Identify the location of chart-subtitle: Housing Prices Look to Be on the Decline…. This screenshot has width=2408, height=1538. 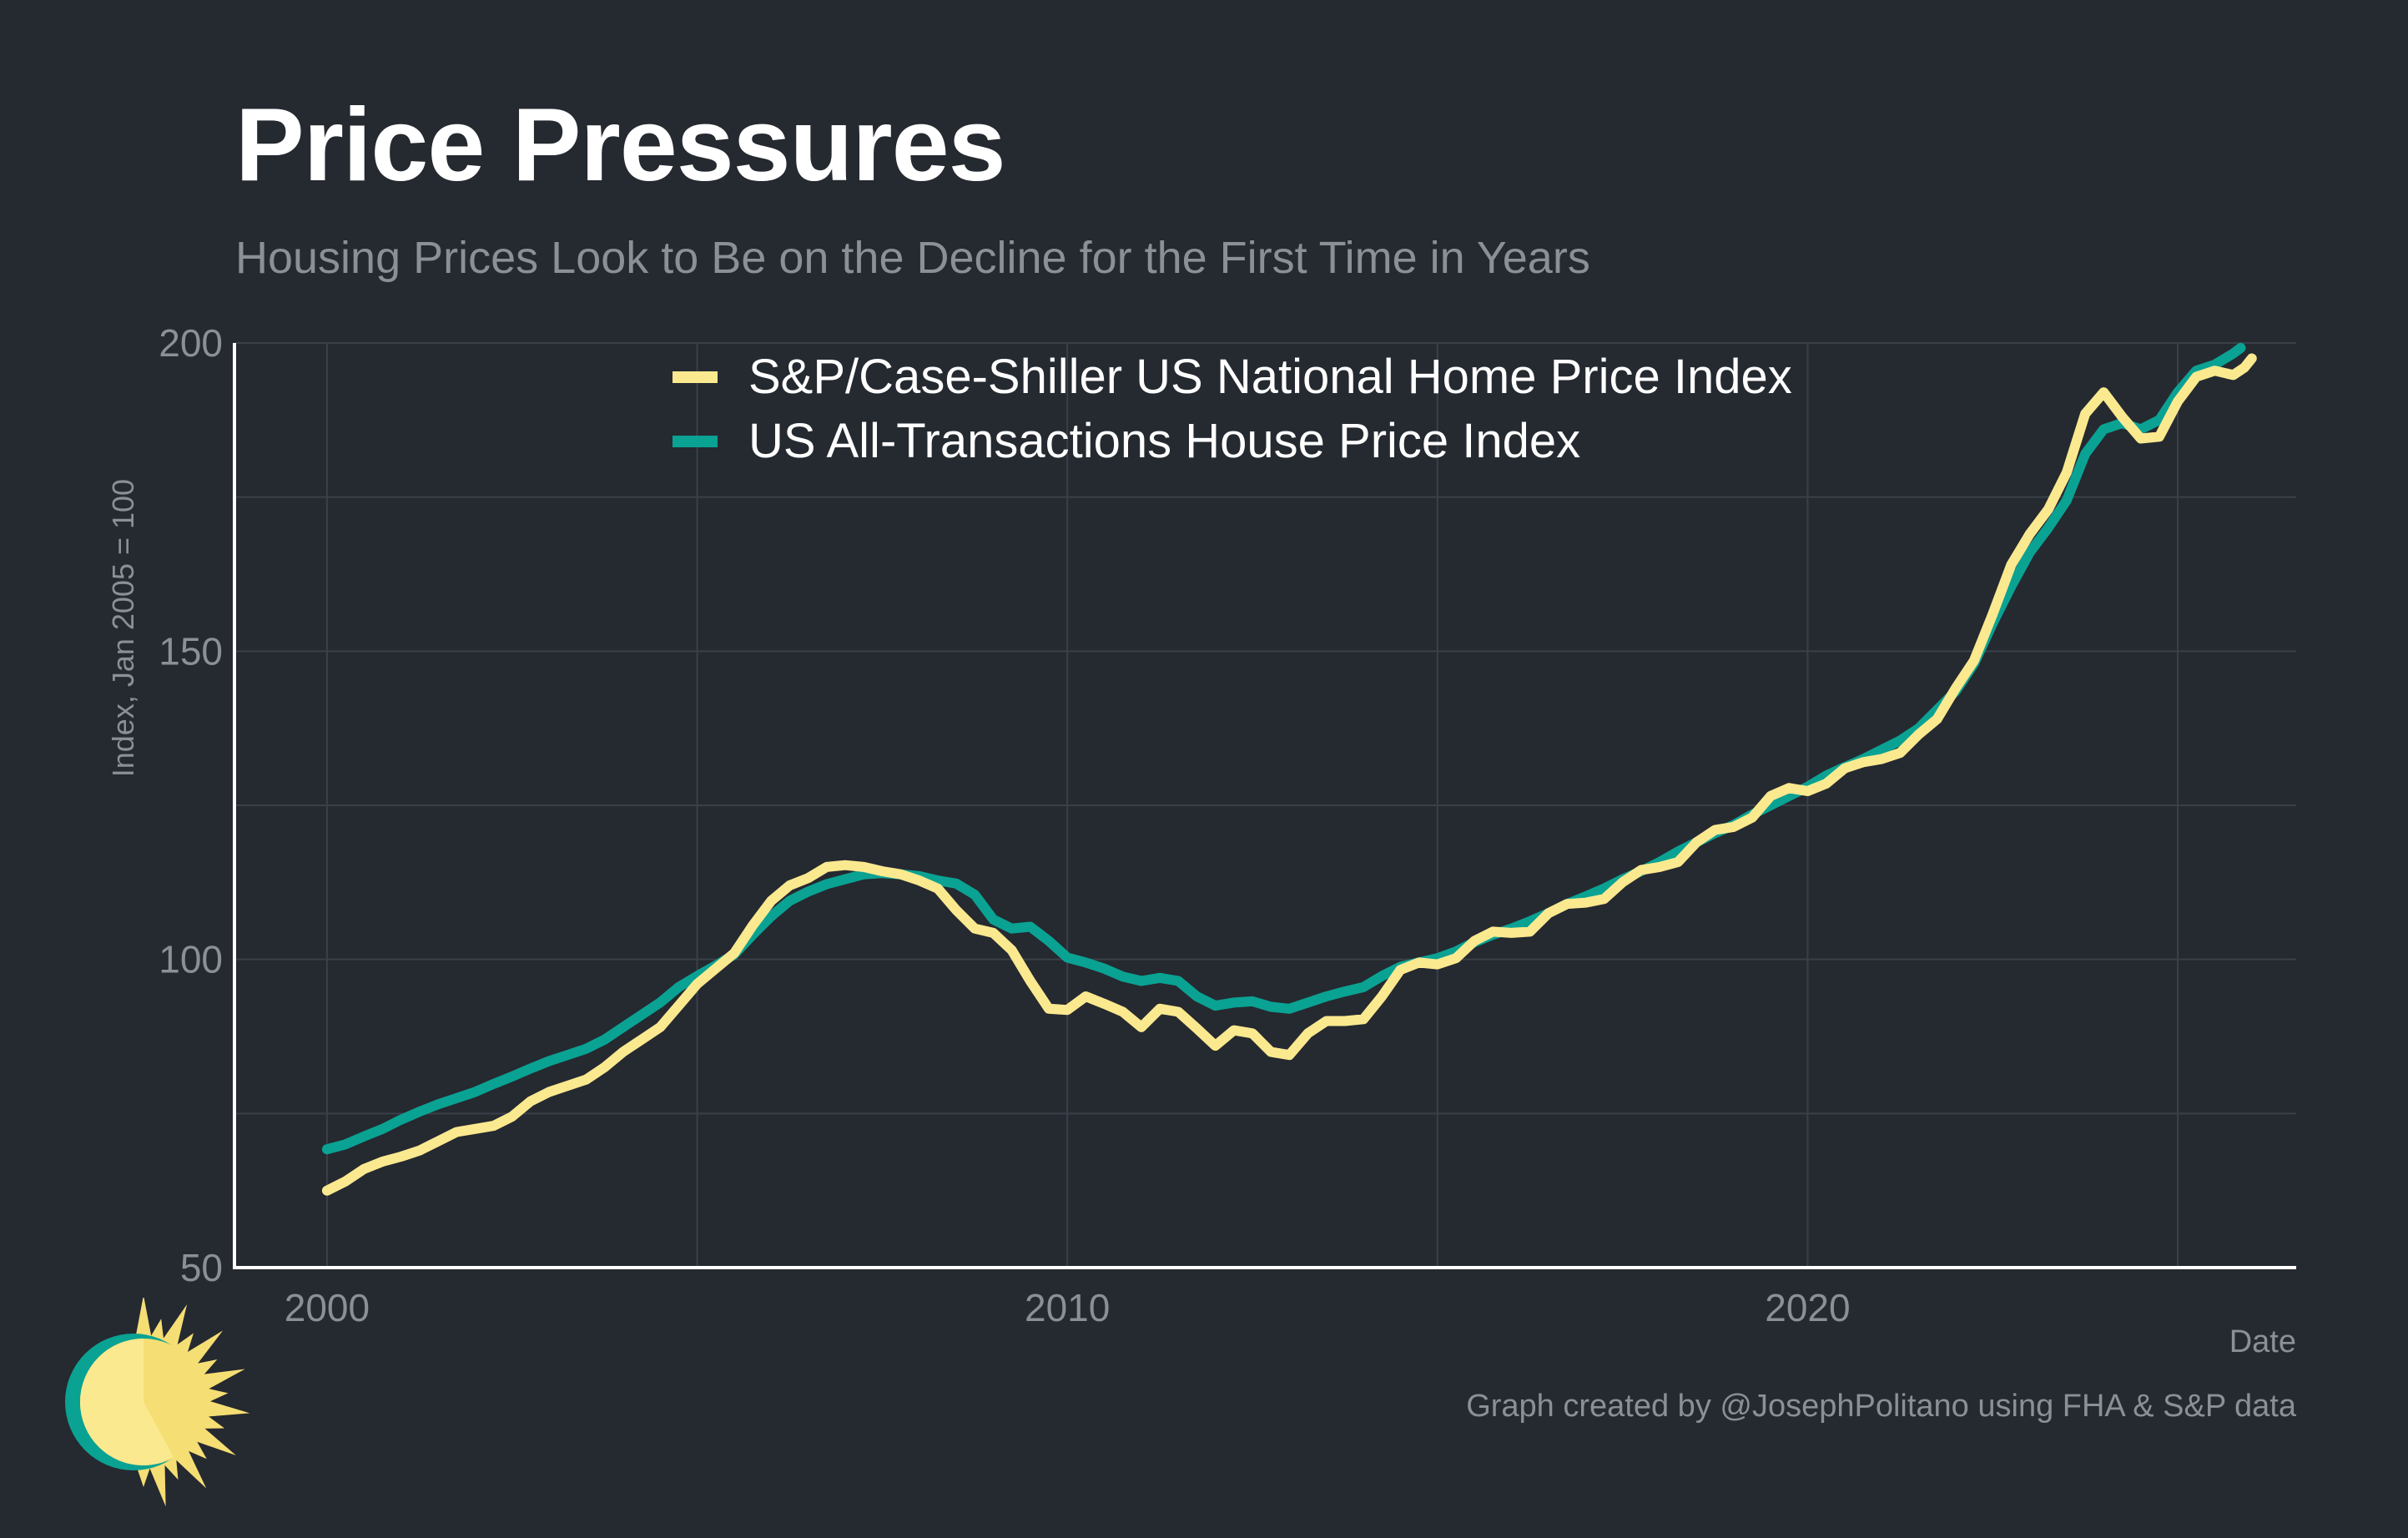
(912, 258).